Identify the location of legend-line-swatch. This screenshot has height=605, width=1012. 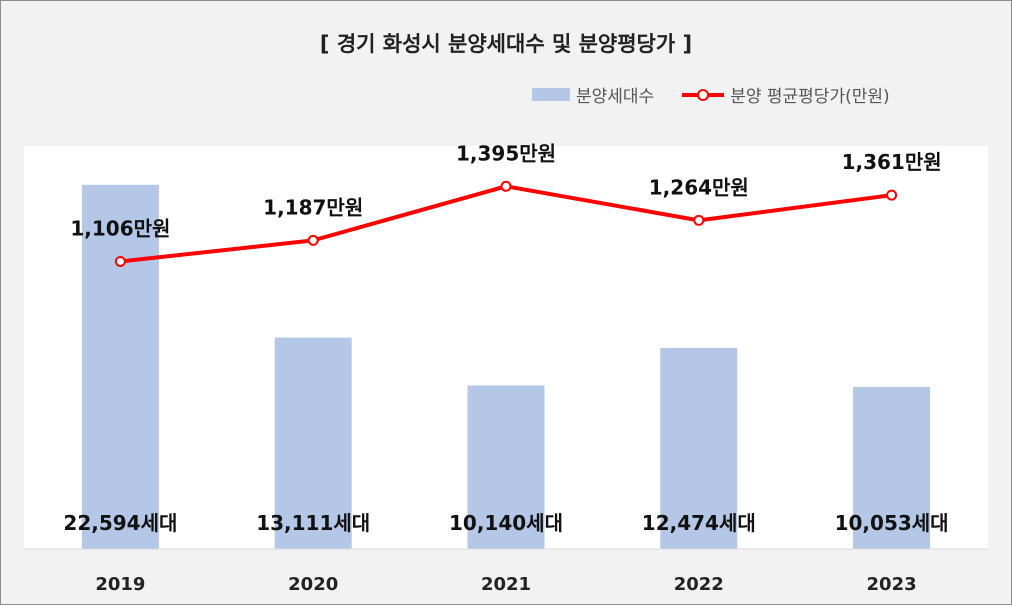
(703, 95).